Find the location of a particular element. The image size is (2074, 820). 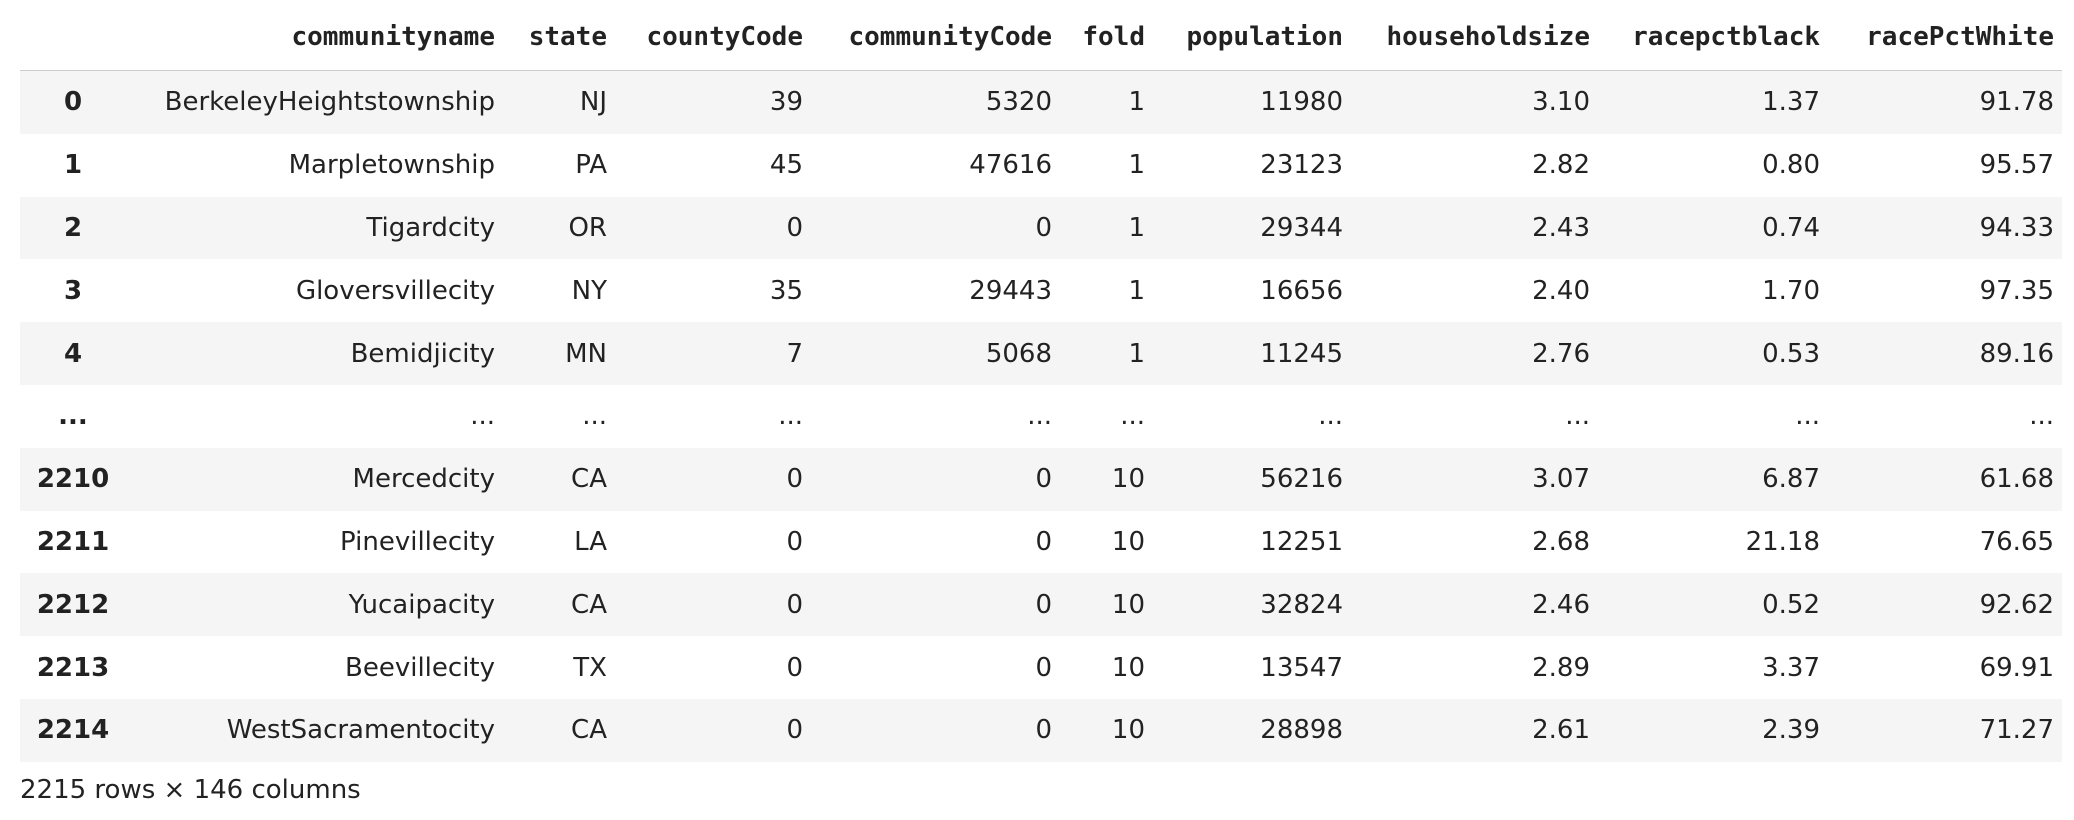

table-cell: 3.37 is located at coordinates (1791, 667).